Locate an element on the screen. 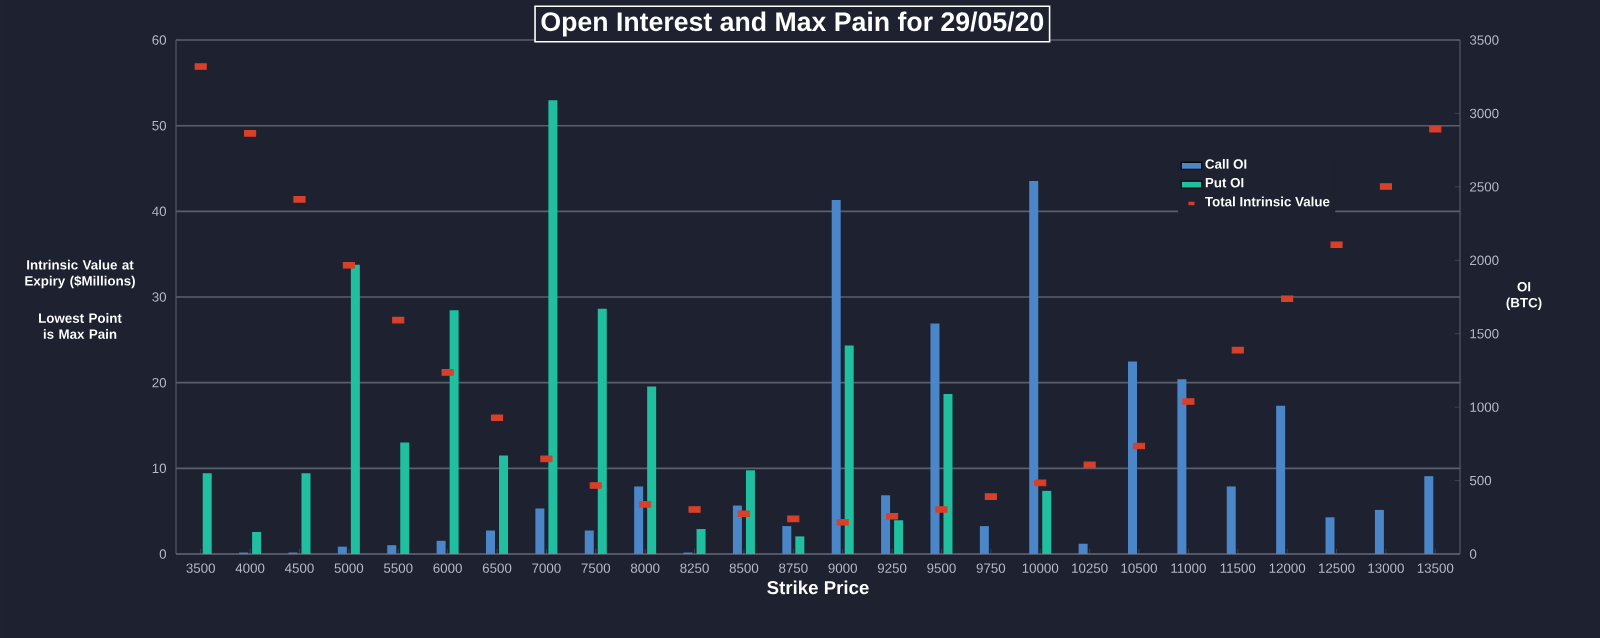 This screenshot has width=1600, height=638. chart-title: Open Interest and Max Pain for 29/05/20 is located at coordinates (792, 24).